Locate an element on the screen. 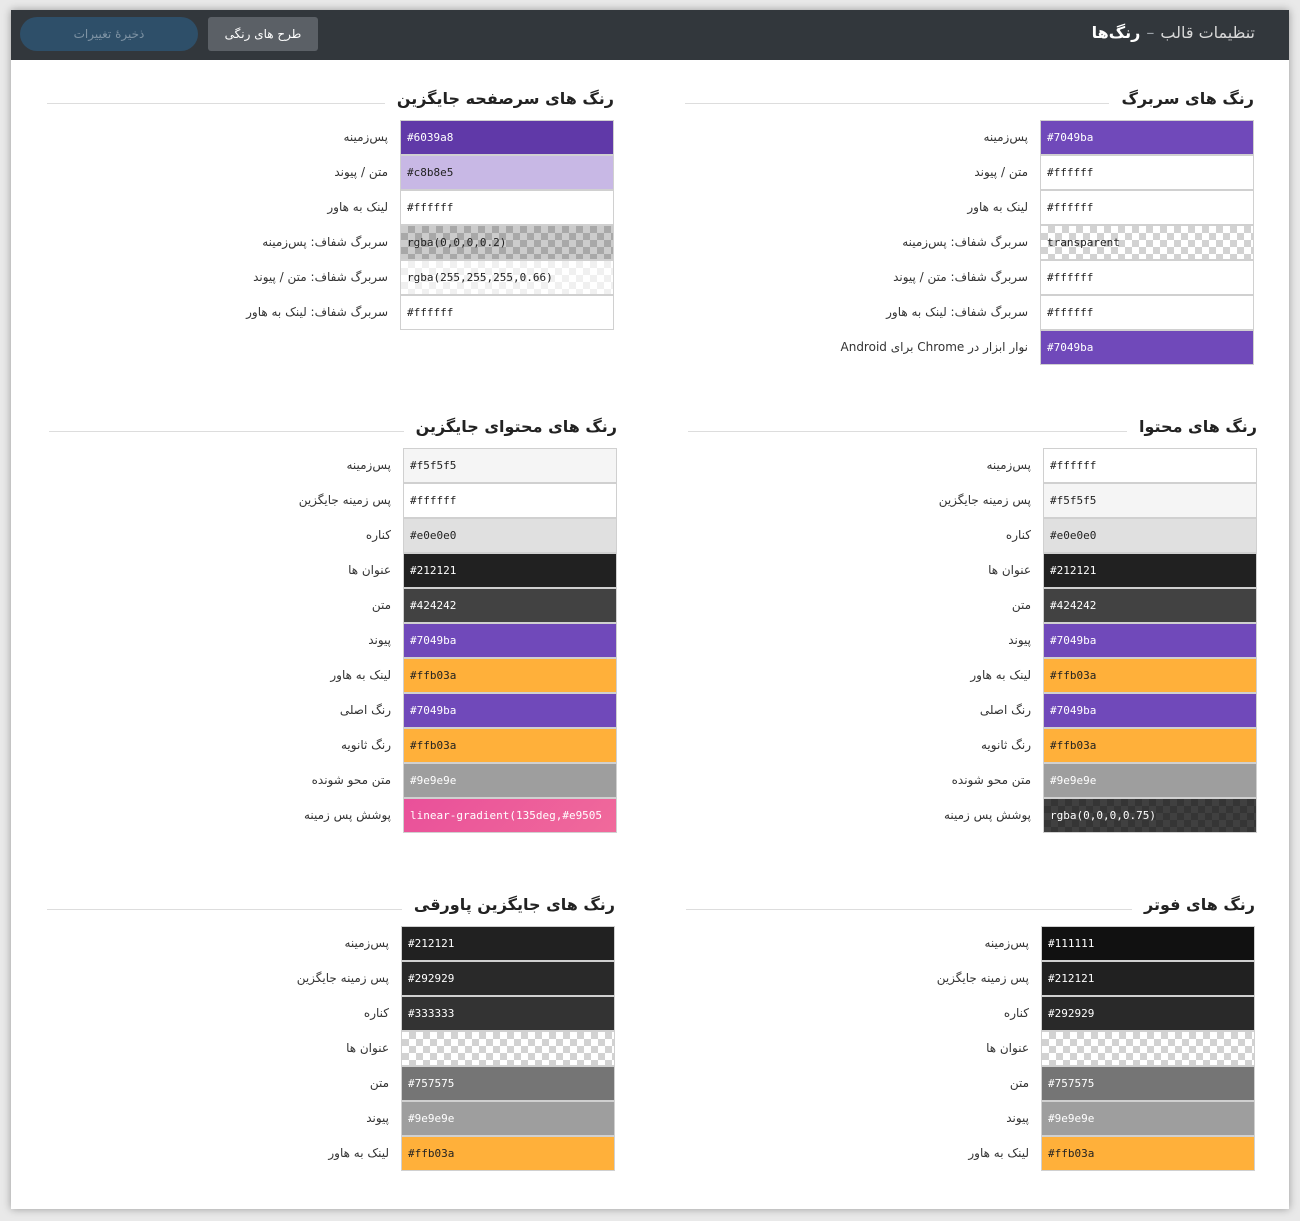  color-value-text: #292929 is located at coordinates (431, 978).